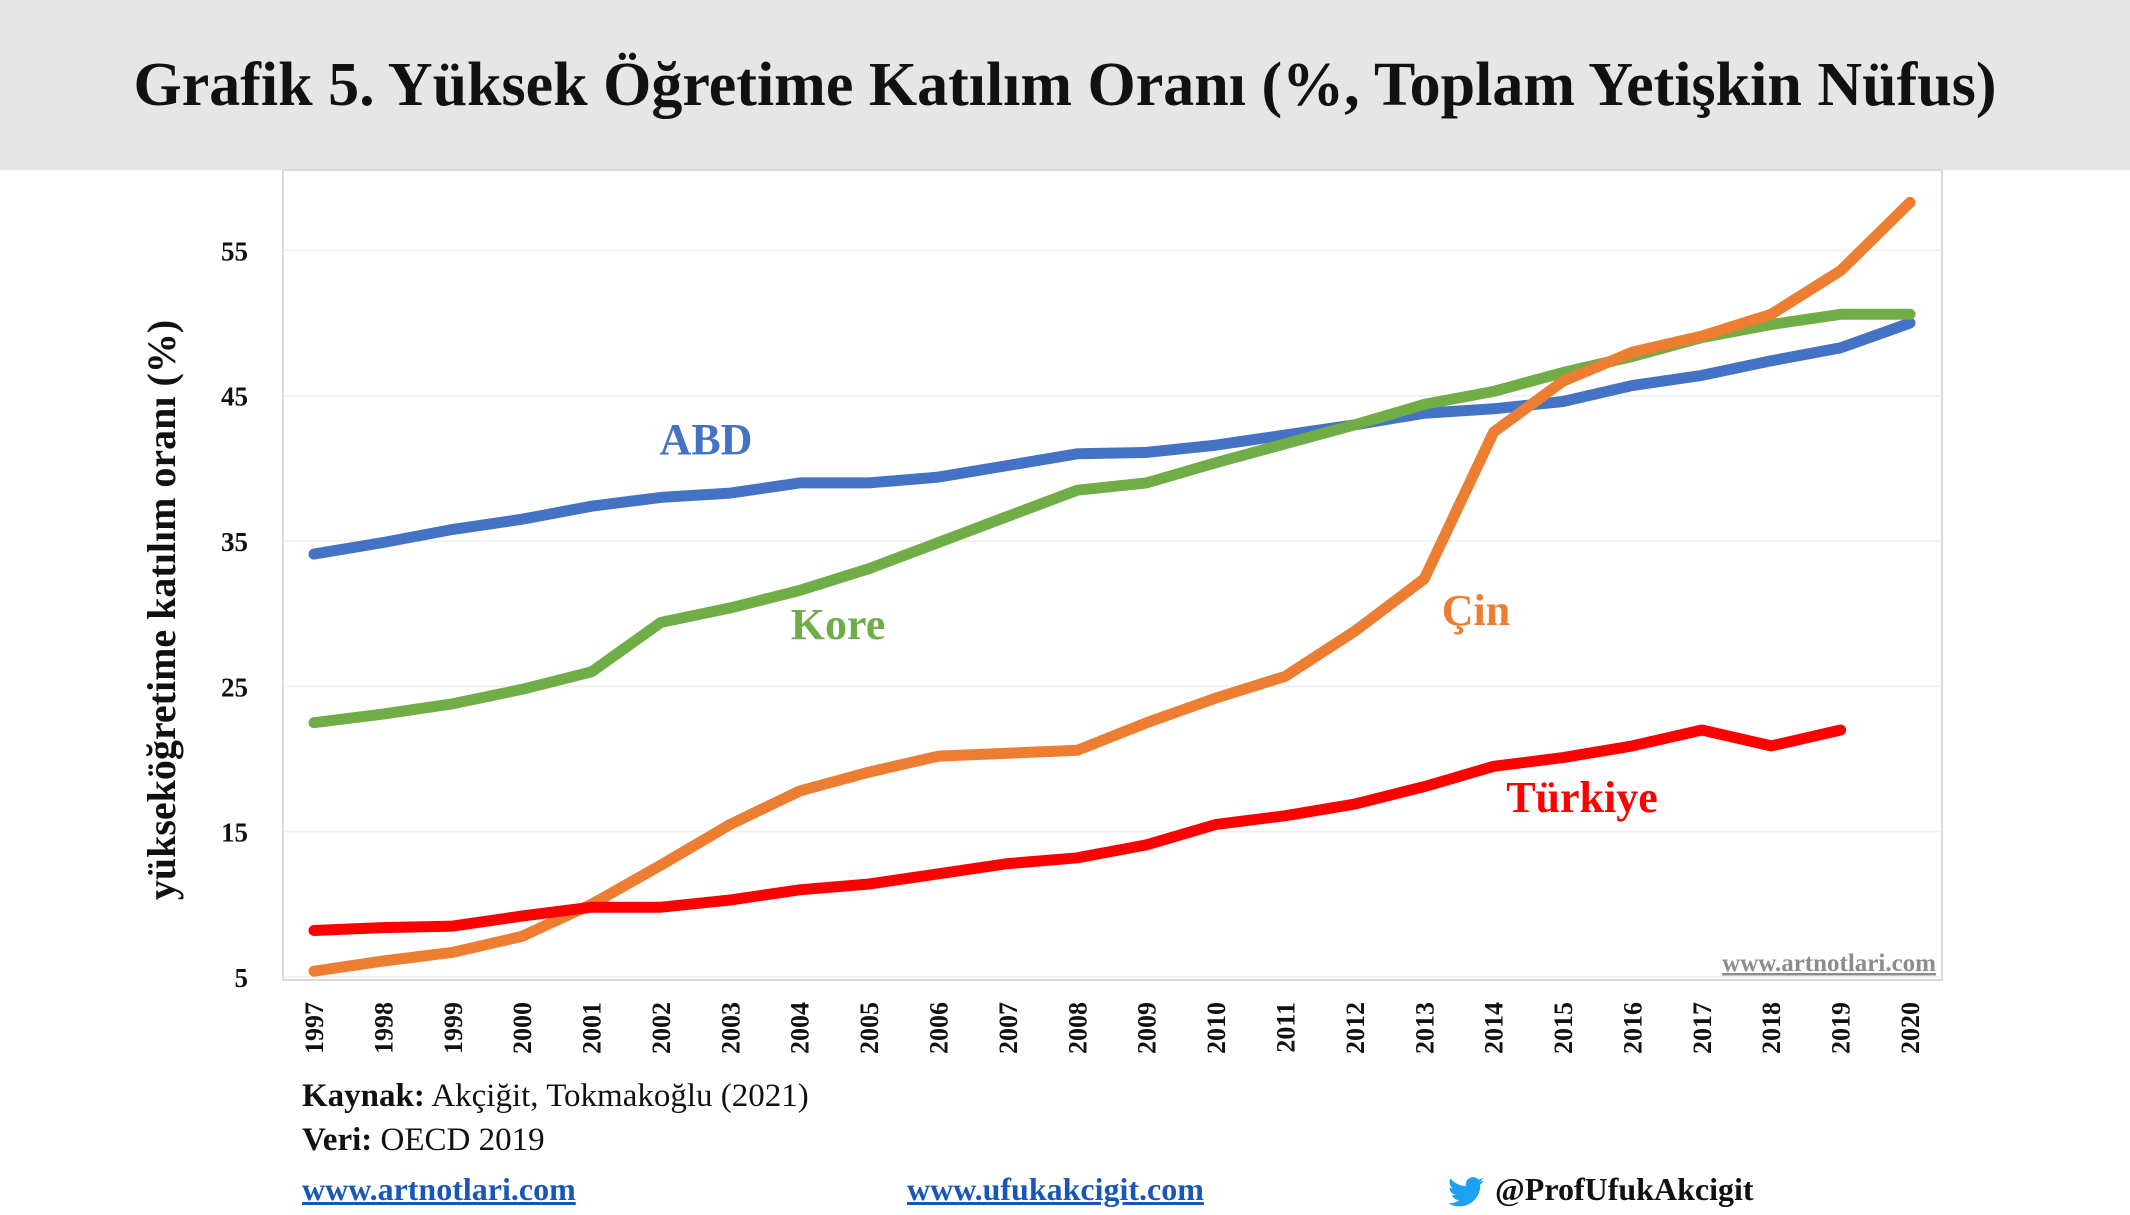 The image size is (2130, 1215). Describe the element at coordinates (1771, 1028) in the screenshot. I see `x-tick-label: 2018` at that location.